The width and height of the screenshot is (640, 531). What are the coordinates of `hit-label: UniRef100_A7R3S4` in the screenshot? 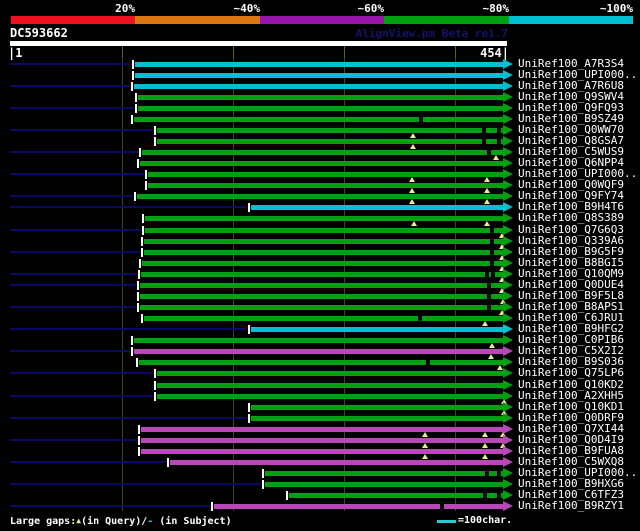 It's located at (571, 63).